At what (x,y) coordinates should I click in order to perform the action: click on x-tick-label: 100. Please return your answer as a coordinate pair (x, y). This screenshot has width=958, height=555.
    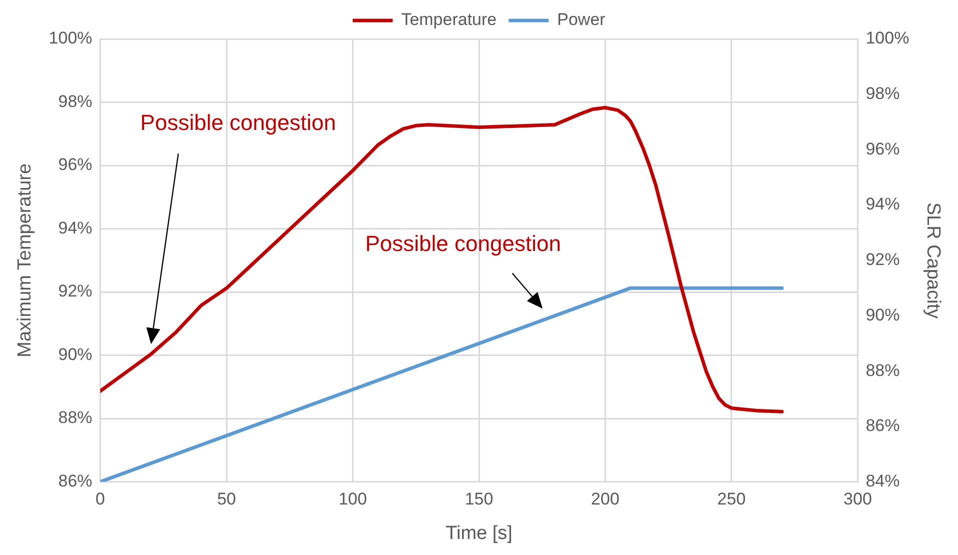
    Looking at the image, I should click on (352, 499).